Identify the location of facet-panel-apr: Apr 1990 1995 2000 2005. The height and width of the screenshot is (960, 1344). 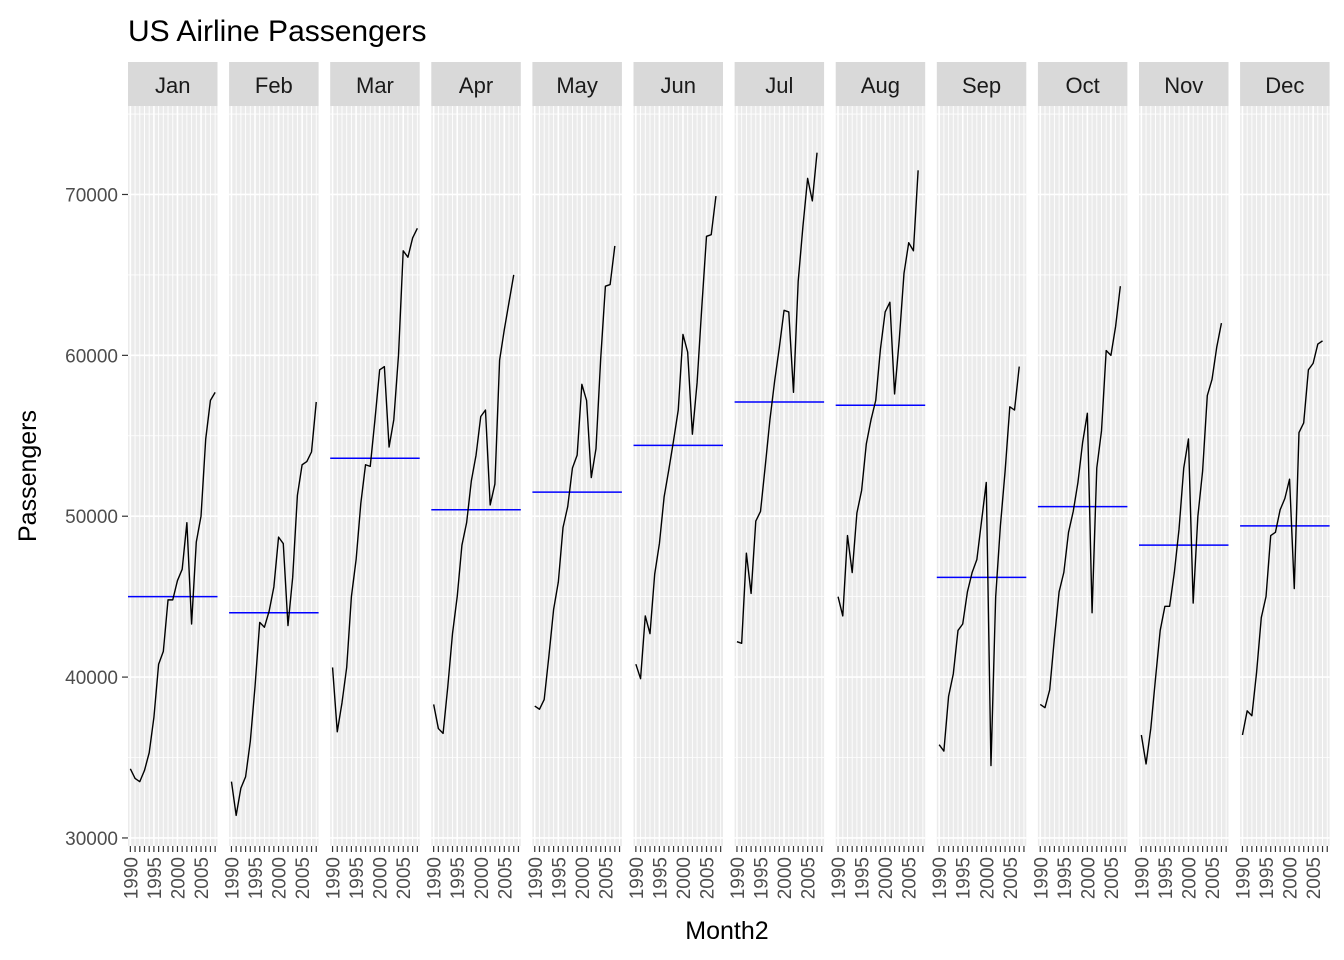
(473, 480).